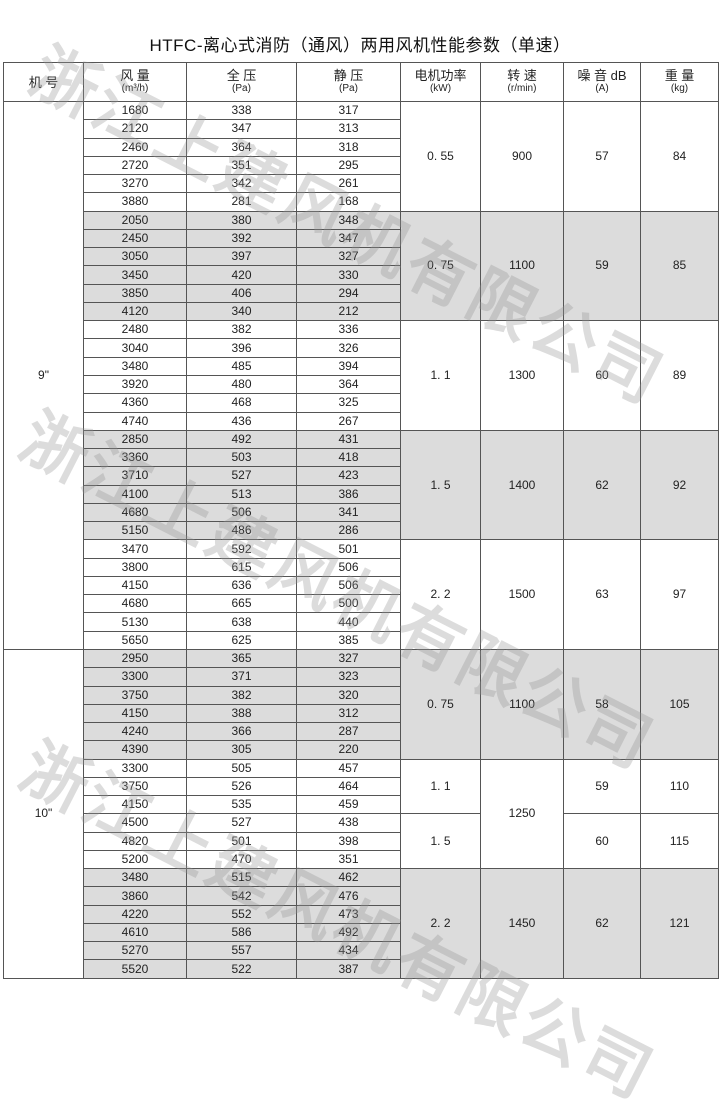  What do you see at coordinates (241, 750) in the screenshot?
I see `total-pressure-cell: 305` at bounding box center [241, 750].